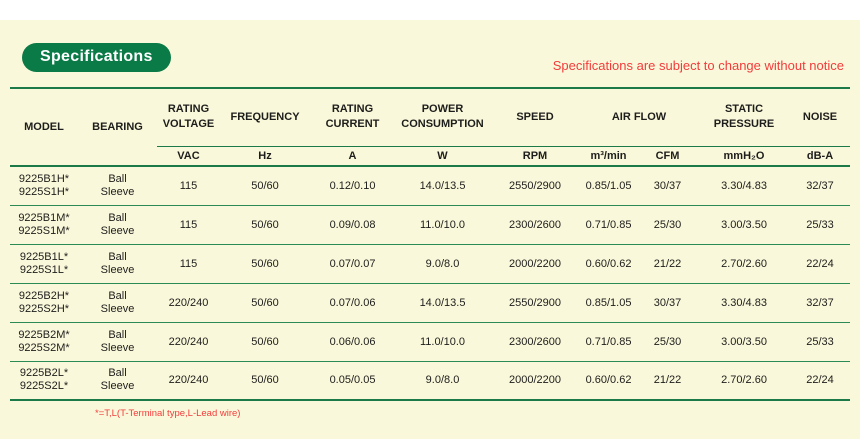  I want to click on col-header-noise: NOISE, so click(820, 117).